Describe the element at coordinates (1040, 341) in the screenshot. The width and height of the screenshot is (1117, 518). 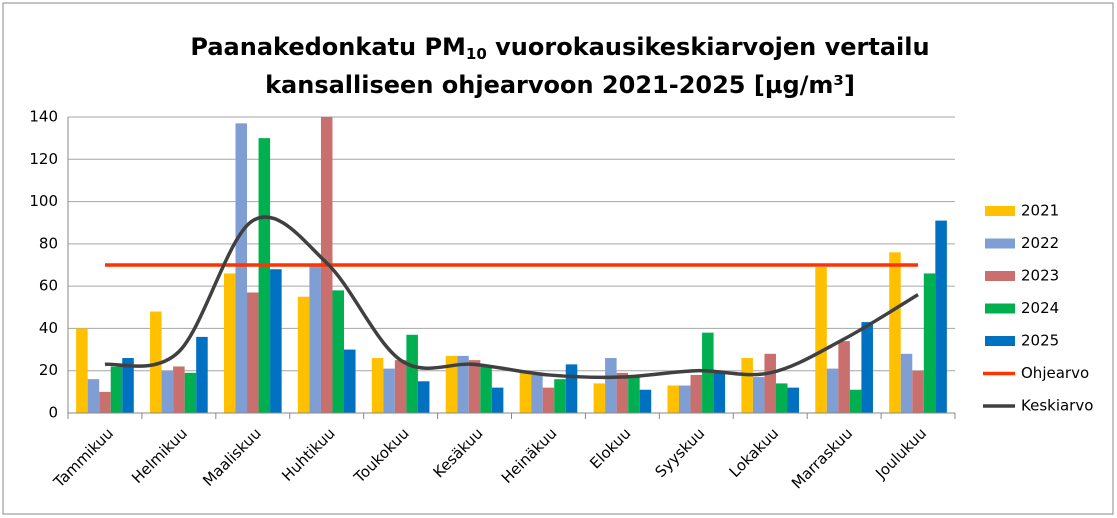
I see `legend-label: 2025` at that location.